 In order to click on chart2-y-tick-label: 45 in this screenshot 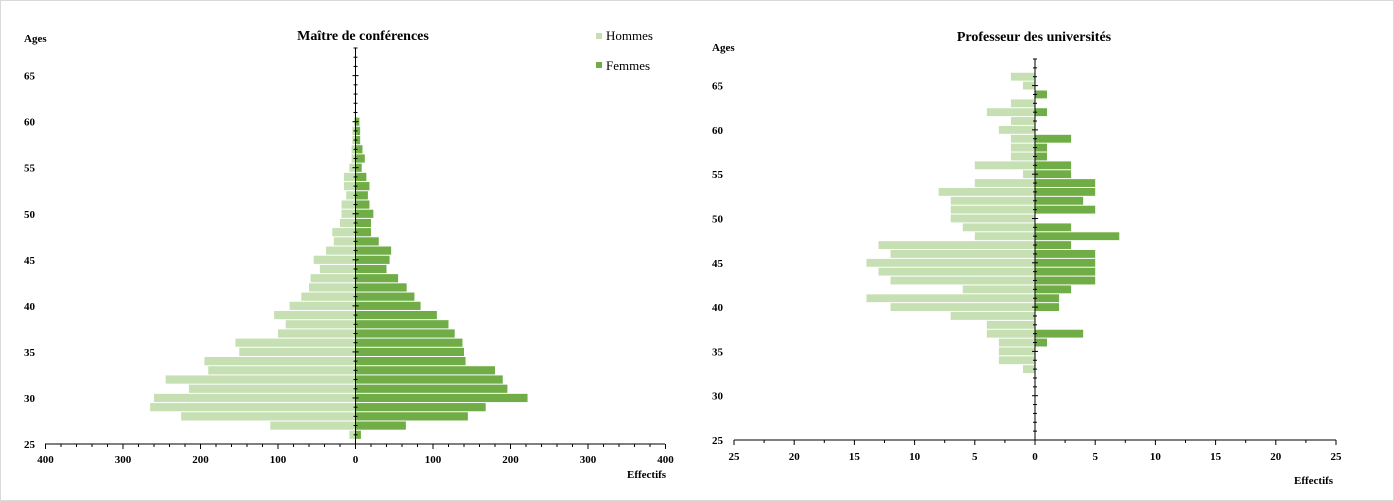, I will do `click(718, 264)`.